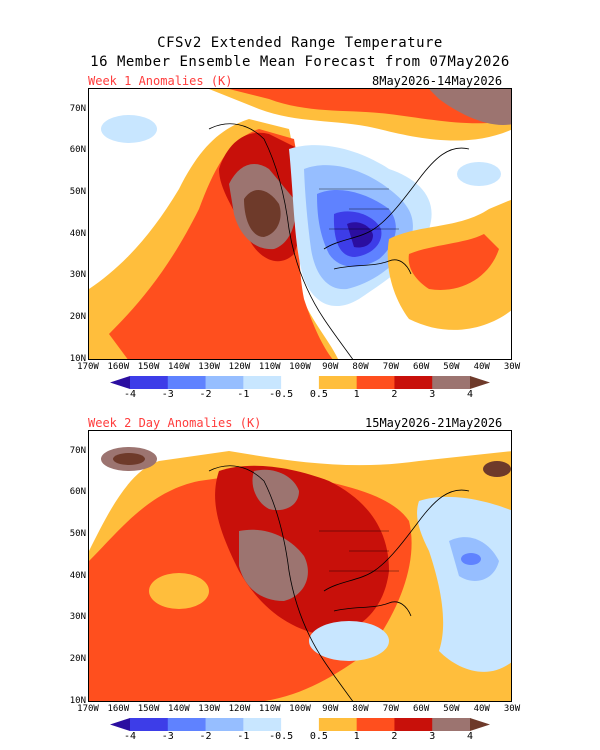 Image resolution: width=600 pixels, height=750 pixels. I want to click on panel-1-colorbar, so click(300, 381).